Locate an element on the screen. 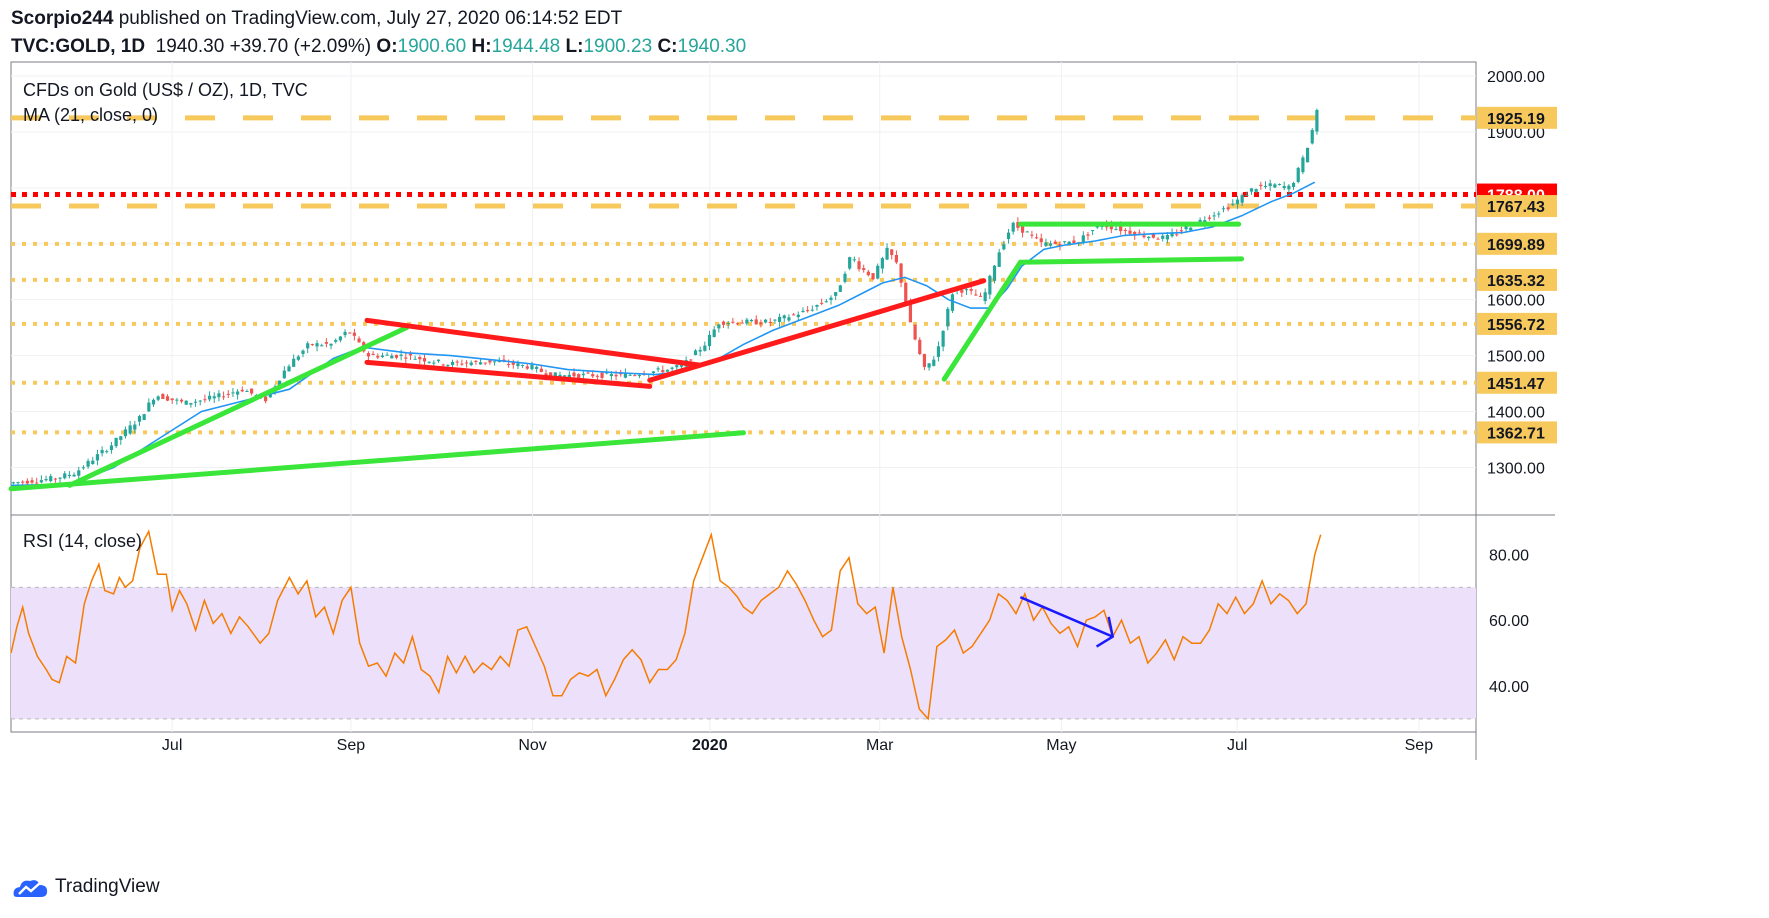  close-label: C: is located at coordinates (667, 46).